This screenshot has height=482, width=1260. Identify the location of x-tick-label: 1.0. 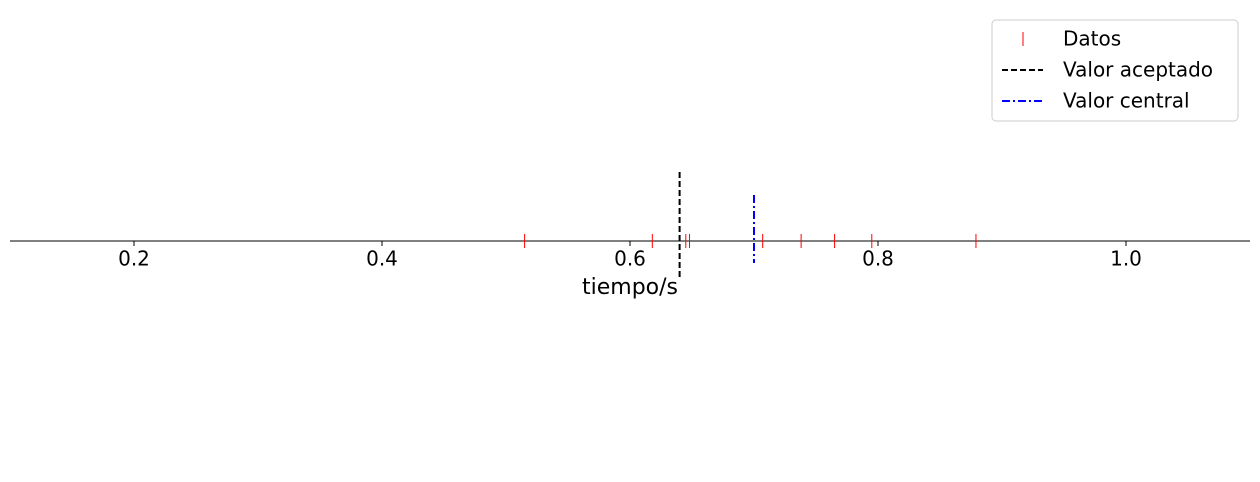
(1126, 259).